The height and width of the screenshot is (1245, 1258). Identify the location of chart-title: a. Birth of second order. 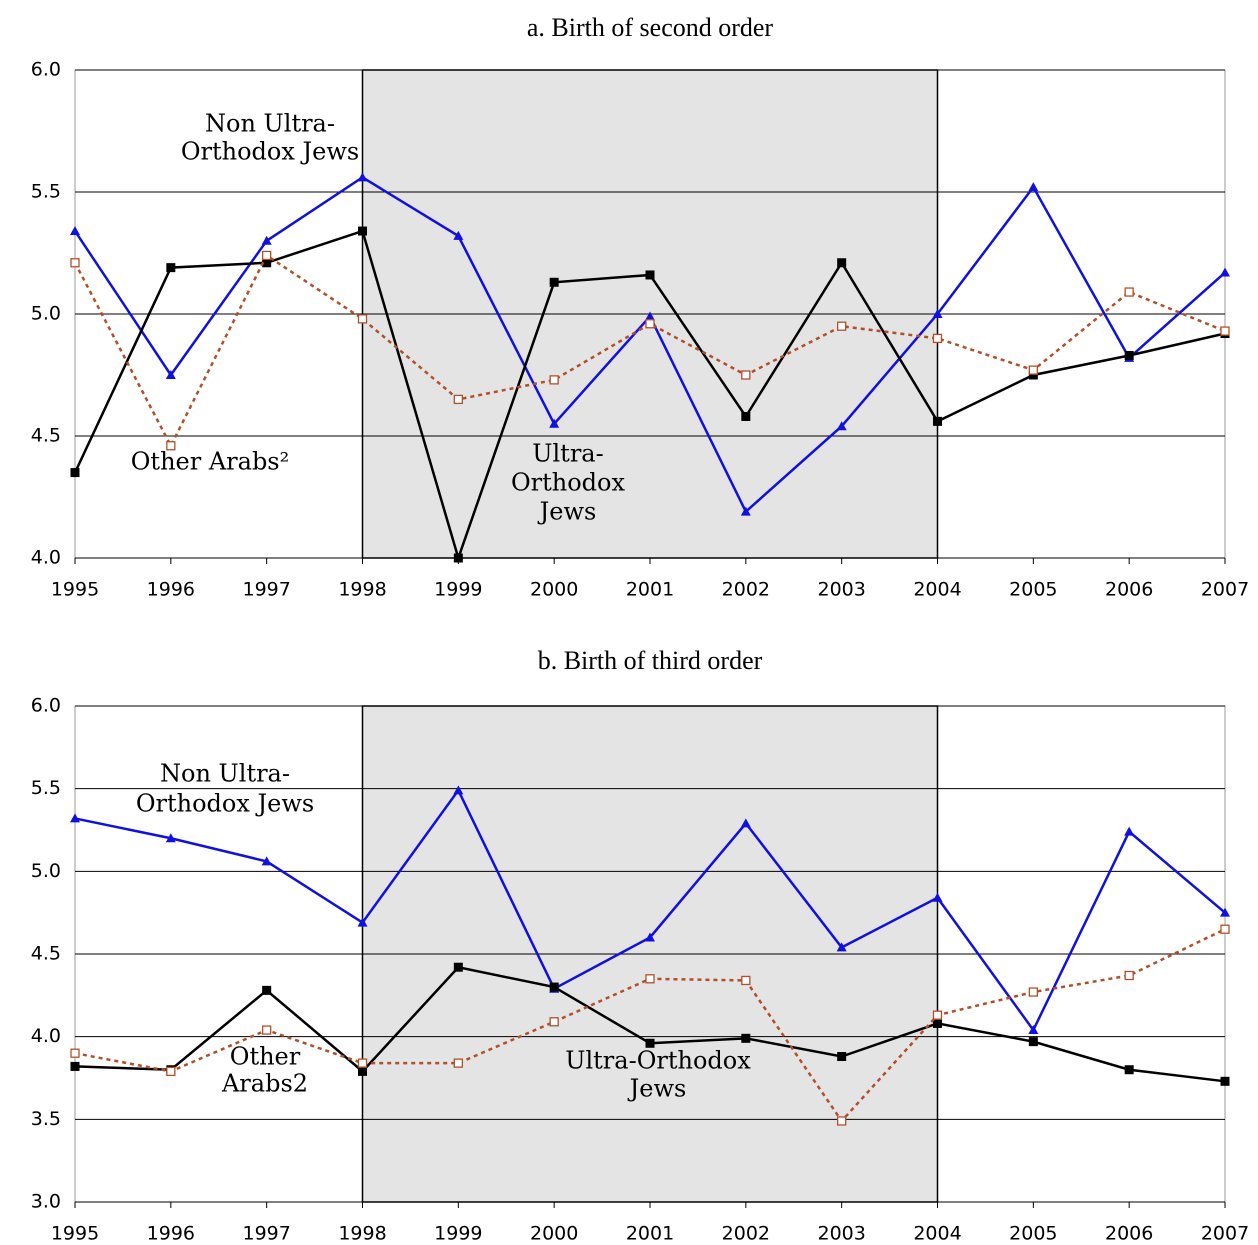
(650, 27).